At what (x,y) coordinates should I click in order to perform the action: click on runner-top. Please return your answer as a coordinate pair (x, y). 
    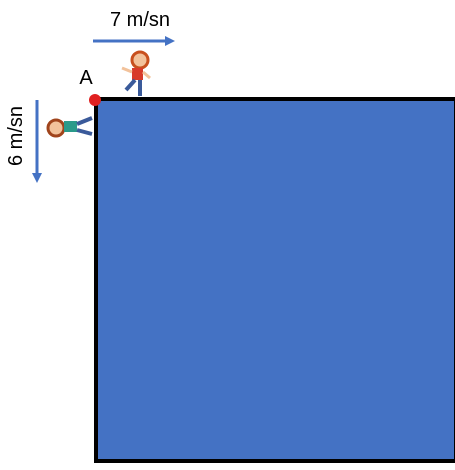
    Looking at the image, I should click on (136, 73).